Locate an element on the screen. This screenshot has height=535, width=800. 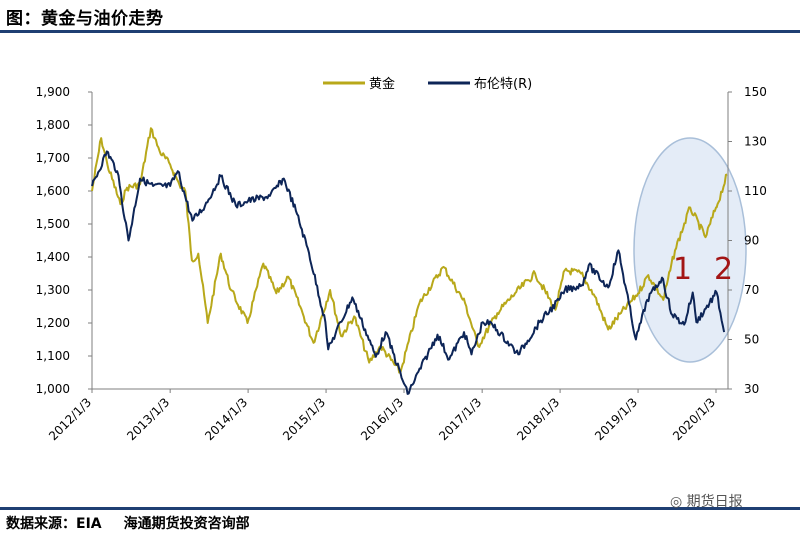
y-right-tick-label: 130 is located at coordinates (755, 142).